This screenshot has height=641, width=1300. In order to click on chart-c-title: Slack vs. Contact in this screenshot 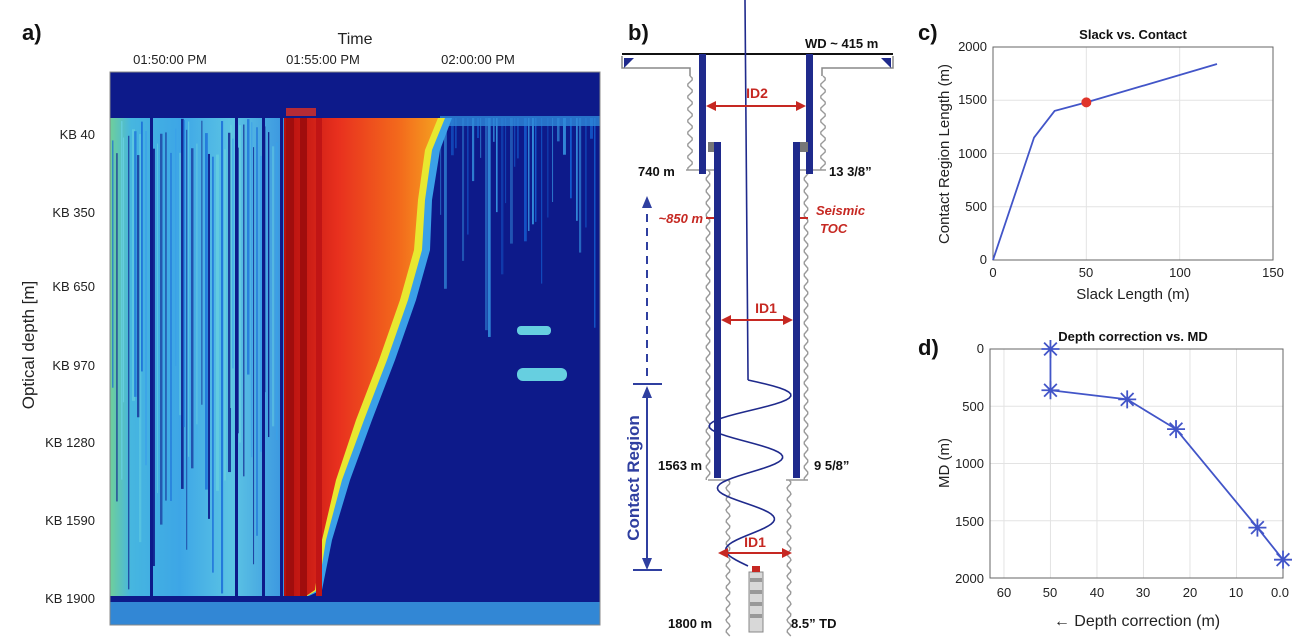, I will do `click(1133, 34)`.